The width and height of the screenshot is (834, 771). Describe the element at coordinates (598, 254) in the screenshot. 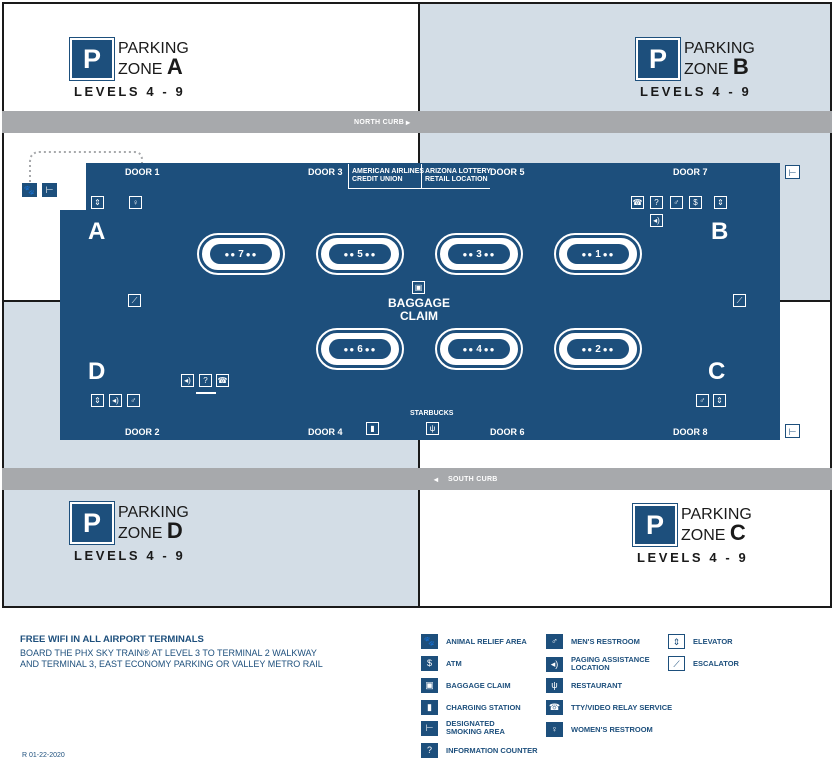

I see `baggage-carousel-1: ●● 1 ●●` at that location.